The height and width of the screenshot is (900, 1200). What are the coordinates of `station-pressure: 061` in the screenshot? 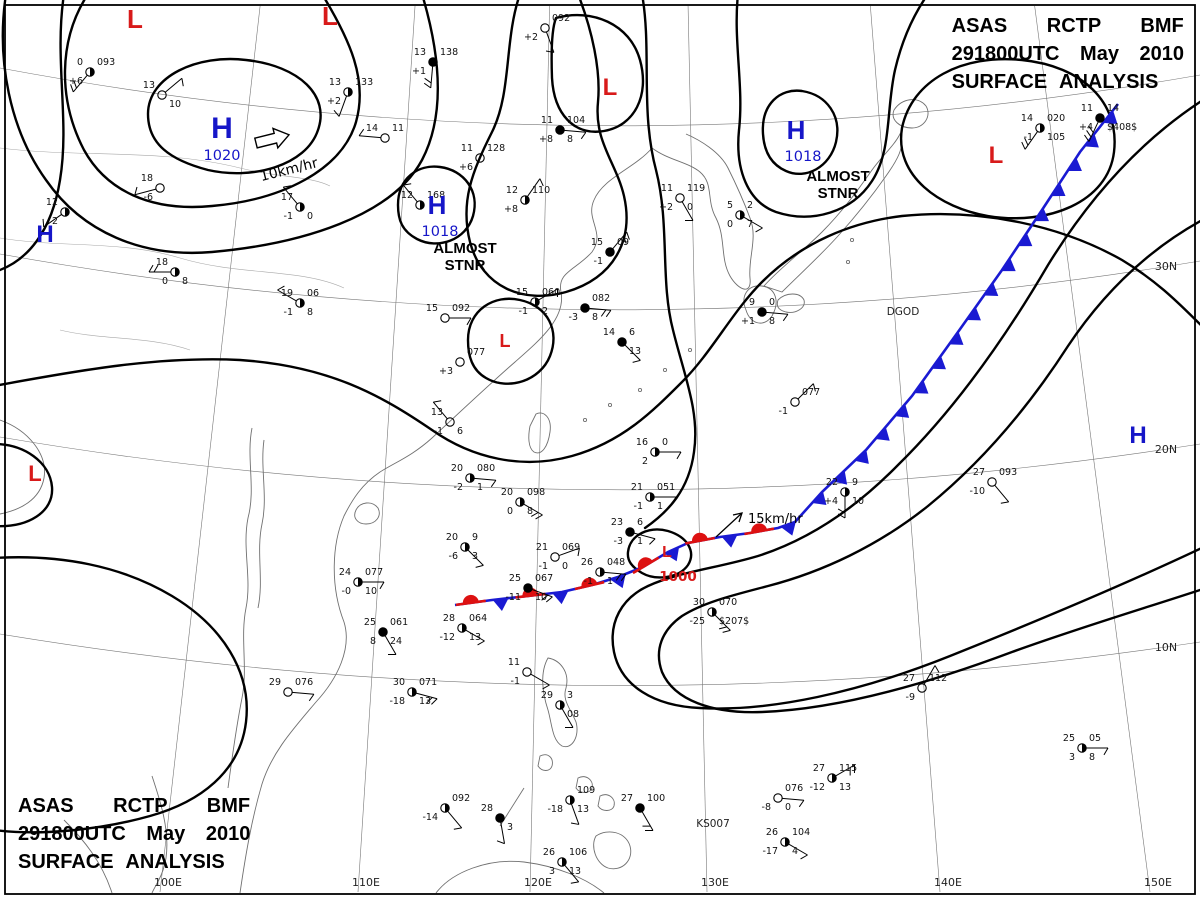 It's located at (399, 622).